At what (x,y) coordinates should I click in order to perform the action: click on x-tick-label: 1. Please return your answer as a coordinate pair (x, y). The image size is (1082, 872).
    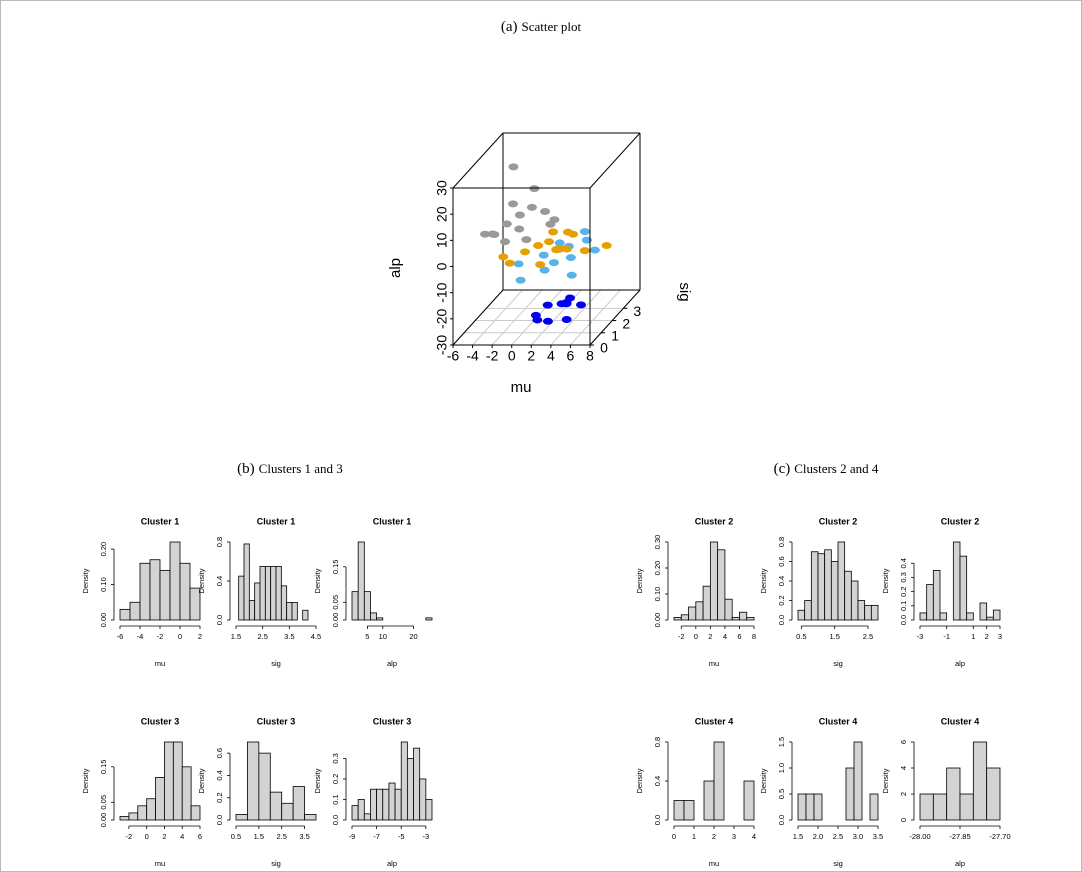
    Looking at the image, I should click on (973, 636).